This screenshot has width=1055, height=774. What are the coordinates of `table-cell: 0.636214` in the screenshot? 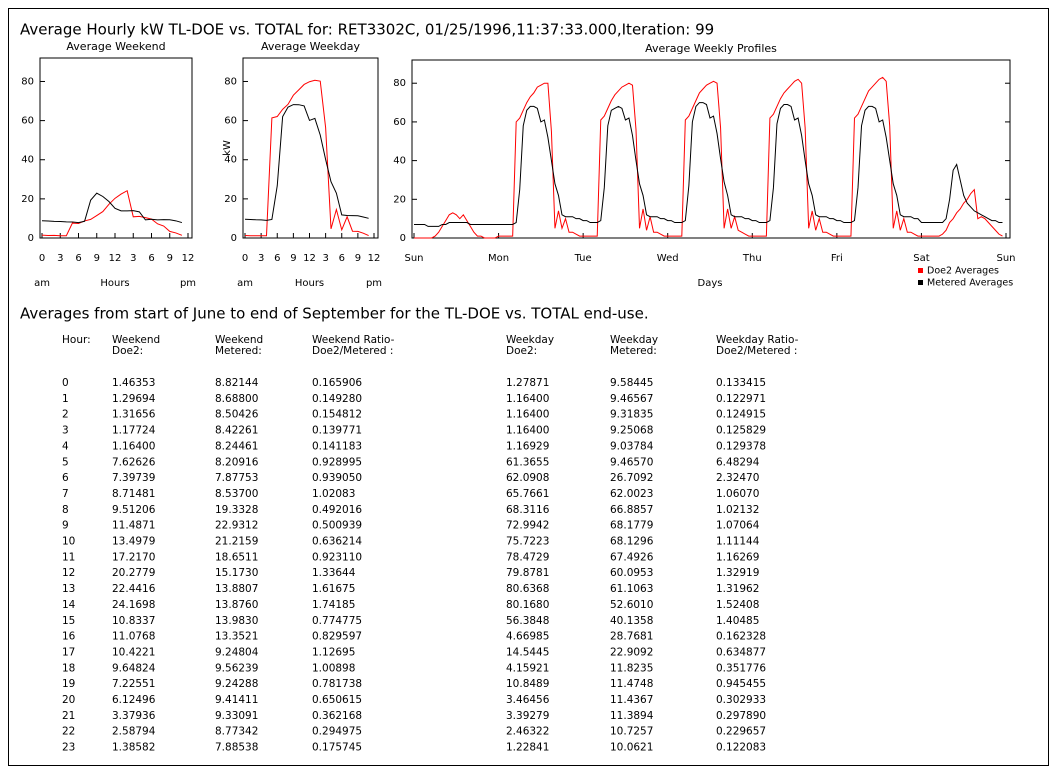 It's located at (337, 542).